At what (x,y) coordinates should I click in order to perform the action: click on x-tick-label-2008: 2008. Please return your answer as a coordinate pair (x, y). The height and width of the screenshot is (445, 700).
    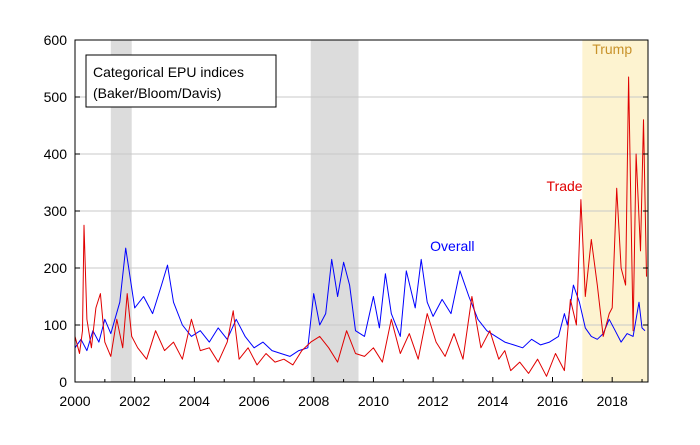
    Looking at the image, I should click on (313, 401).